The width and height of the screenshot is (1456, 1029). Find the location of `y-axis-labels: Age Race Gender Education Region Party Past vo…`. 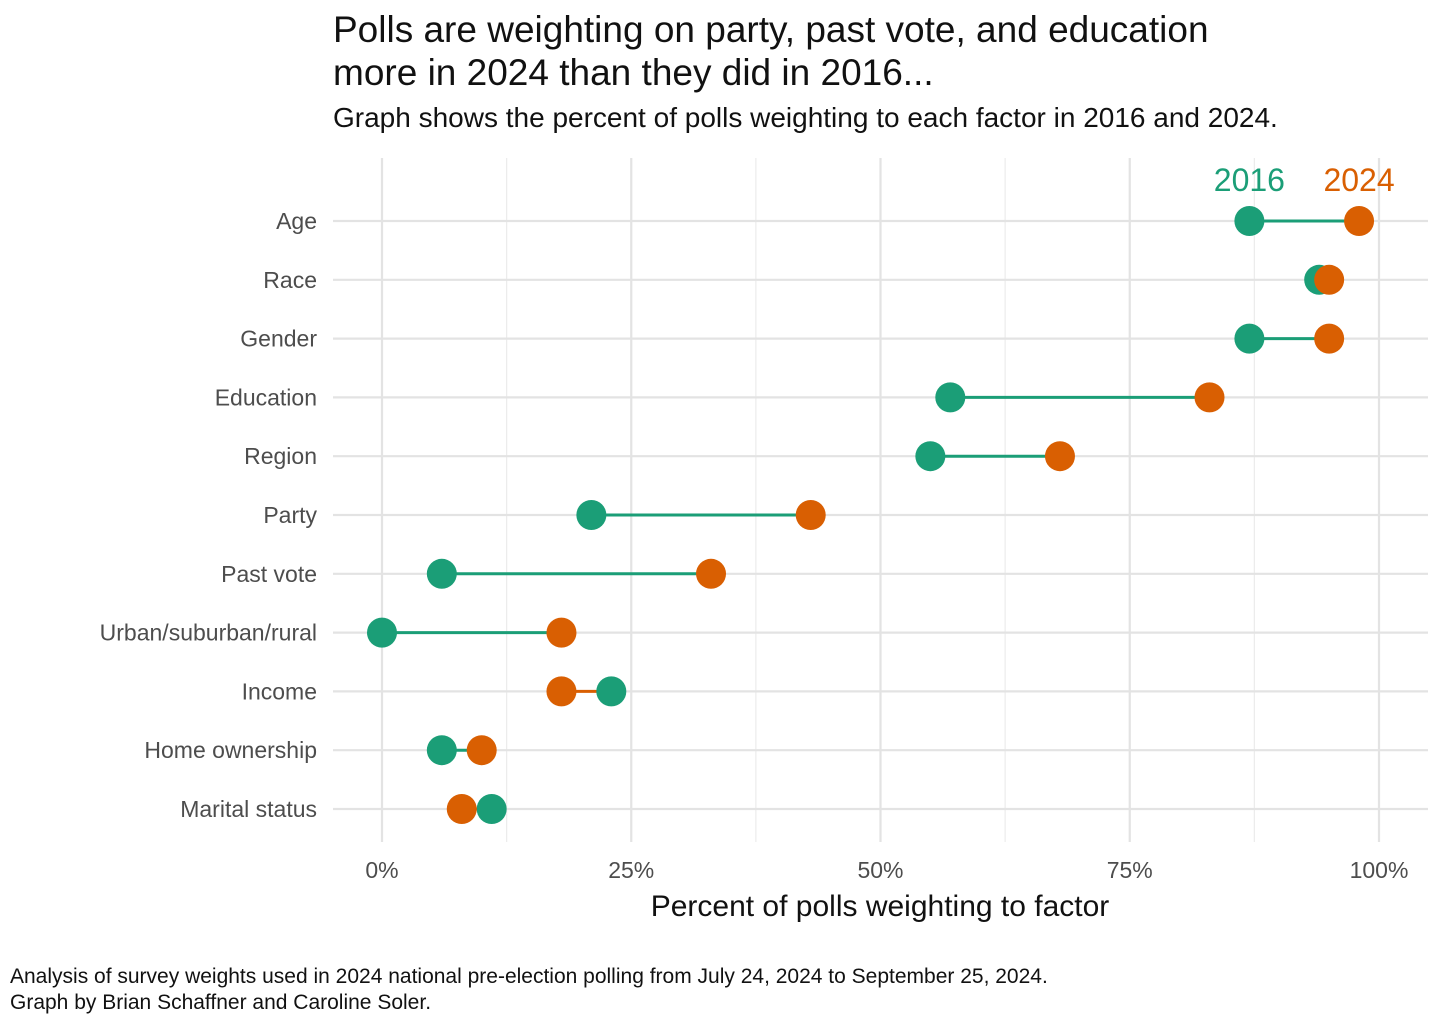

y-axis-labels: Age Race Gender Education Region Party Past vo… is located at coordinates (209, 515).